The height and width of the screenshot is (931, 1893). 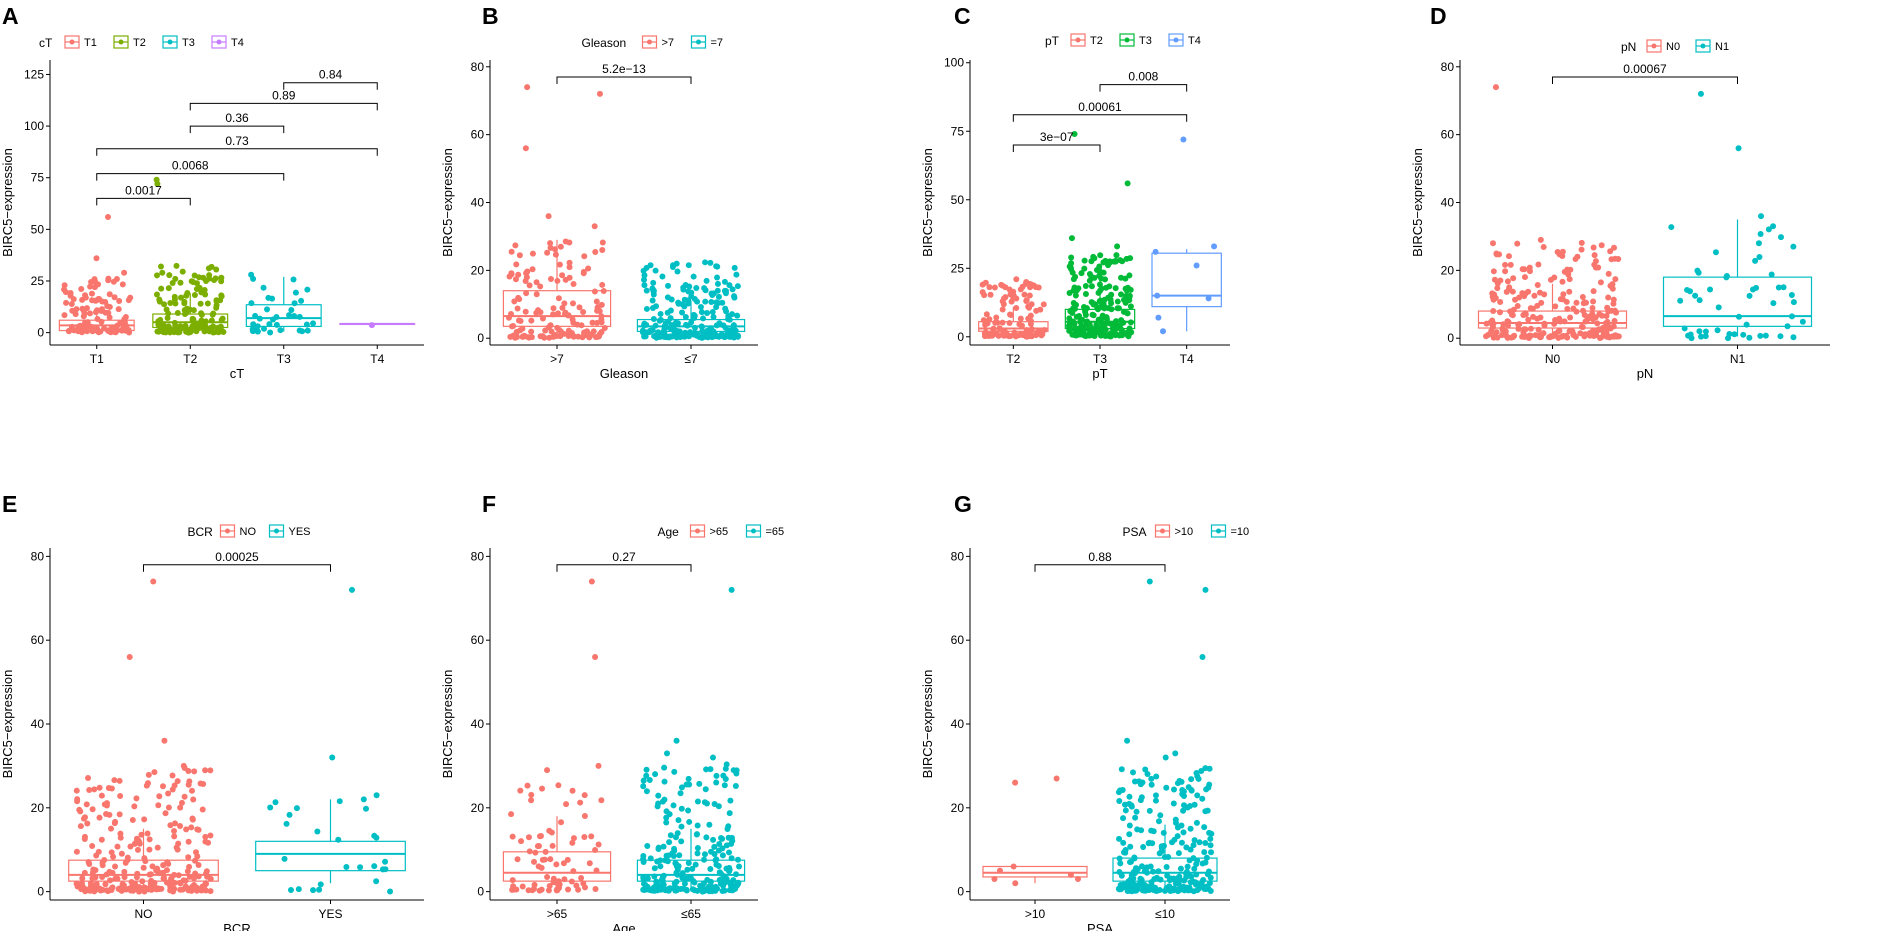 I want to click on legend: Age >65 =65, so click(x=721, y=531).